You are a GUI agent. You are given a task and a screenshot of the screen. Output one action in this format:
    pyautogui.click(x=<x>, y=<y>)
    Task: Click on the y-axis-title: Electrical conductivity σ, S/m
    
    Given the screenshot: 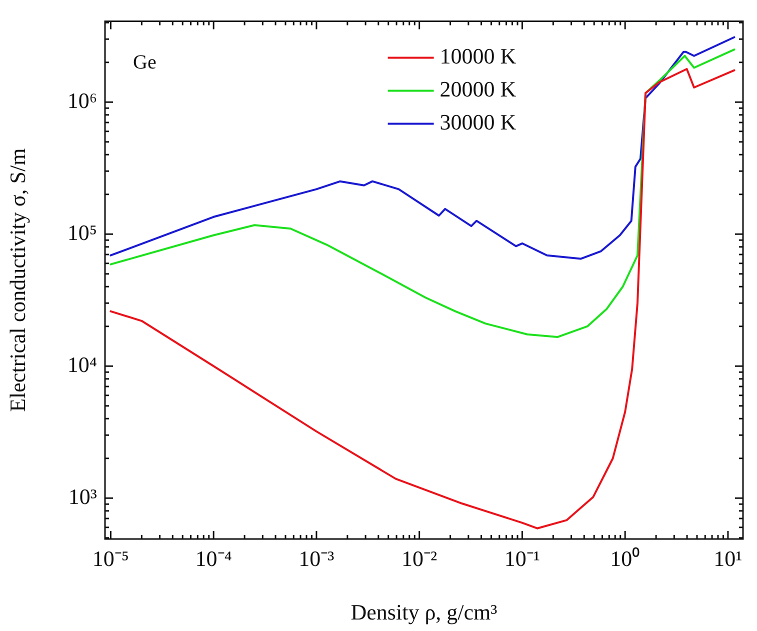 What is the action you would take?
    pyautogui.click(x=17, y=280)
    